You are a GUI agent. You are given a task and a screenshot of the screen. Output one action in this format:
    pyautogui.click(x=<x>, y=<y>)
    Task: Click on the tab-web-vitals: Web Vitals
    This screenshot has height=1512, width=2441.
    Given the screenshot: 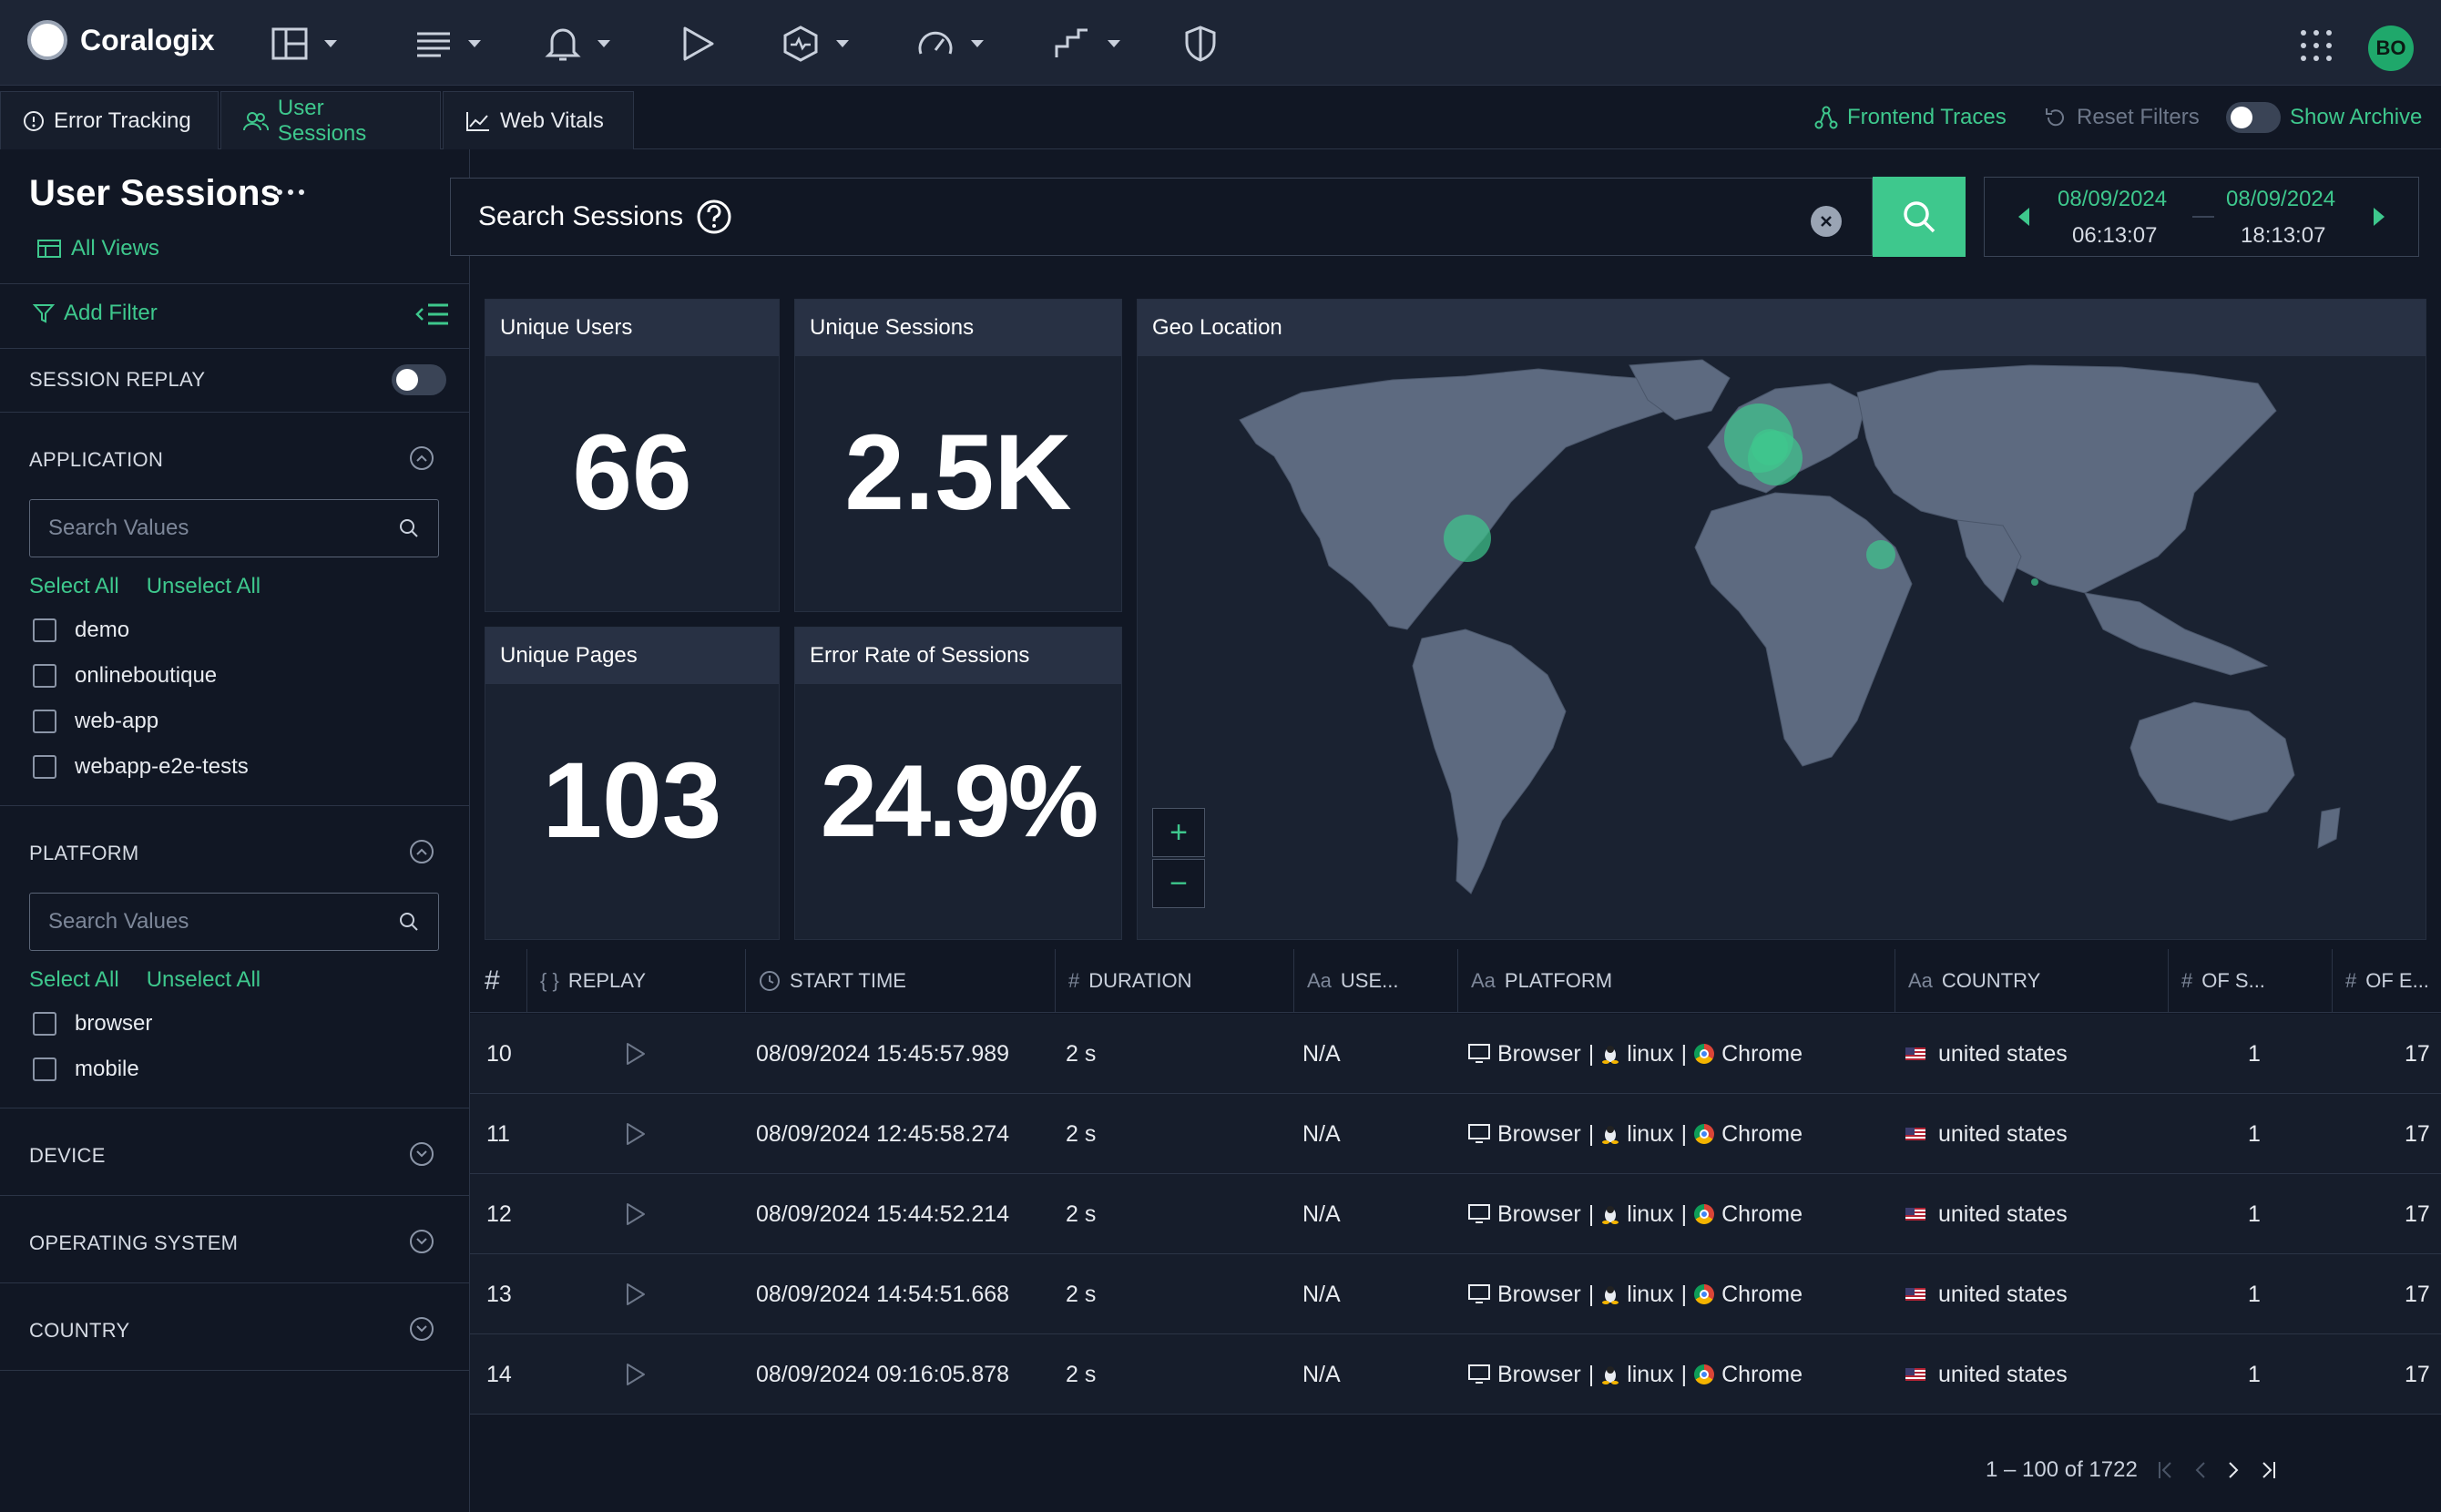 What is the action you would take?
    pyautogui.click(x=539, y=120)
    